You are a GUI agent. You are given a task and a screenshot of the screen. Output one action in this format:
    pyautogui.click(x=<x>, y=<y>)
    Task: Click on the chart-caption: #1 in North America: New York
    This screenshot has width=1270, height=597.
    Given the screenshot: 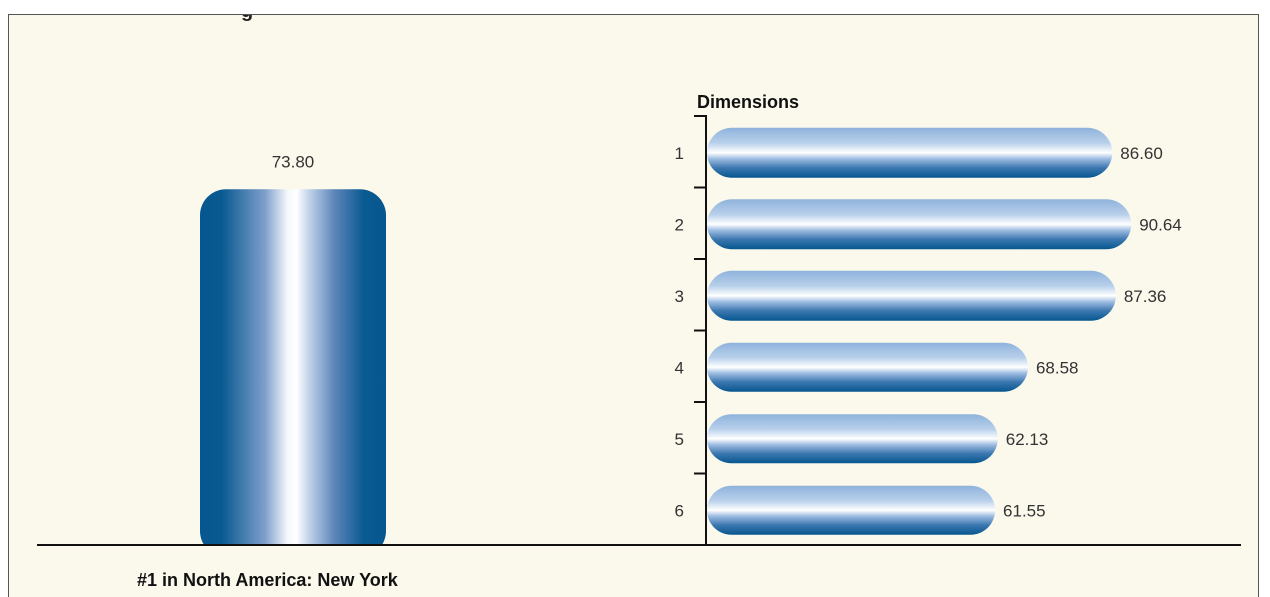 What is the action you would take?
    pyautogui.click(x=268, y=580)
    